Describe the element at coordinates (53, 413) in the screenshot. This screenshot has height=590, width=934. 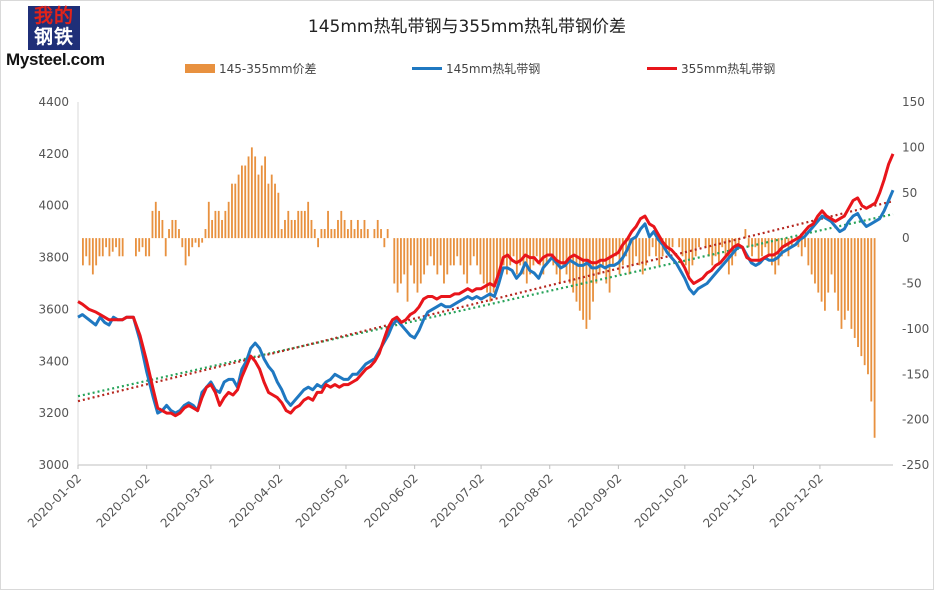
I see `left-tick-label: 3200` at that location.